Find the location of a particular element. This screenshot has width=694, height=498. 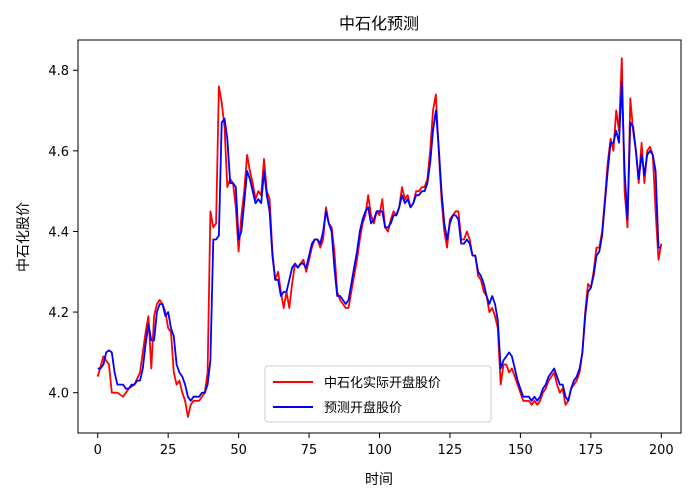

x-axis: 0 25 50 75 100 125 150 175 200 is located at coordinates (384, 445).